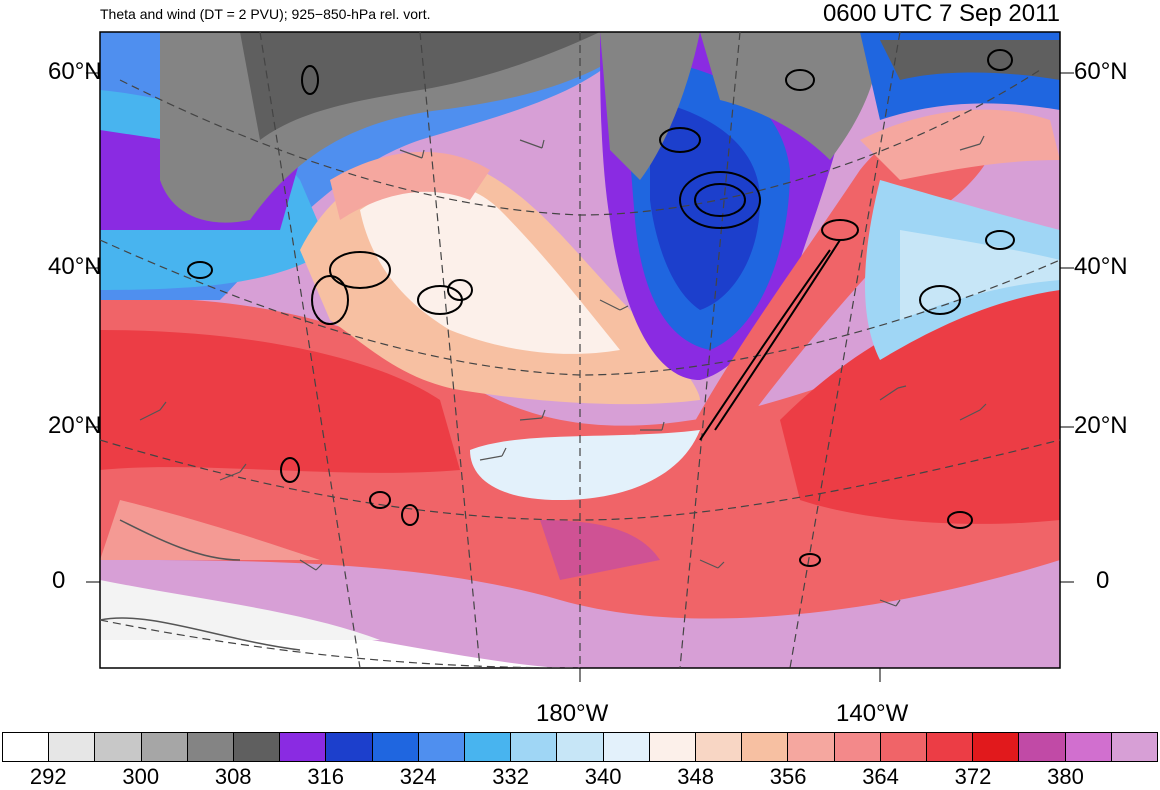 Image resolution: width=1160 pixels, height=790 pixels. Describe the element at coordinates (941, 13) in the screenshot. I see `chart-valid-time: 0600 UTC 7 Sep 2011` at that location.